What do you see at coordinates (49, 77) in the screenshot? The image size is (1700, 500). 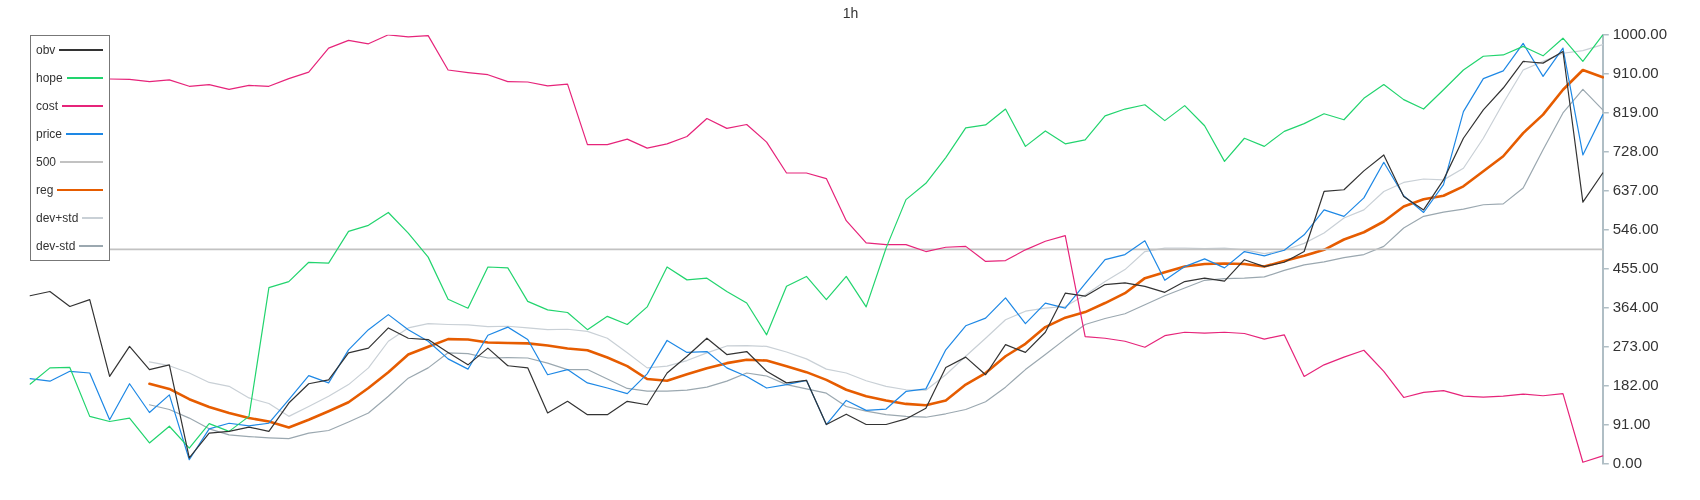 I see `legend-label: hope` at bounding box center [49, 77].